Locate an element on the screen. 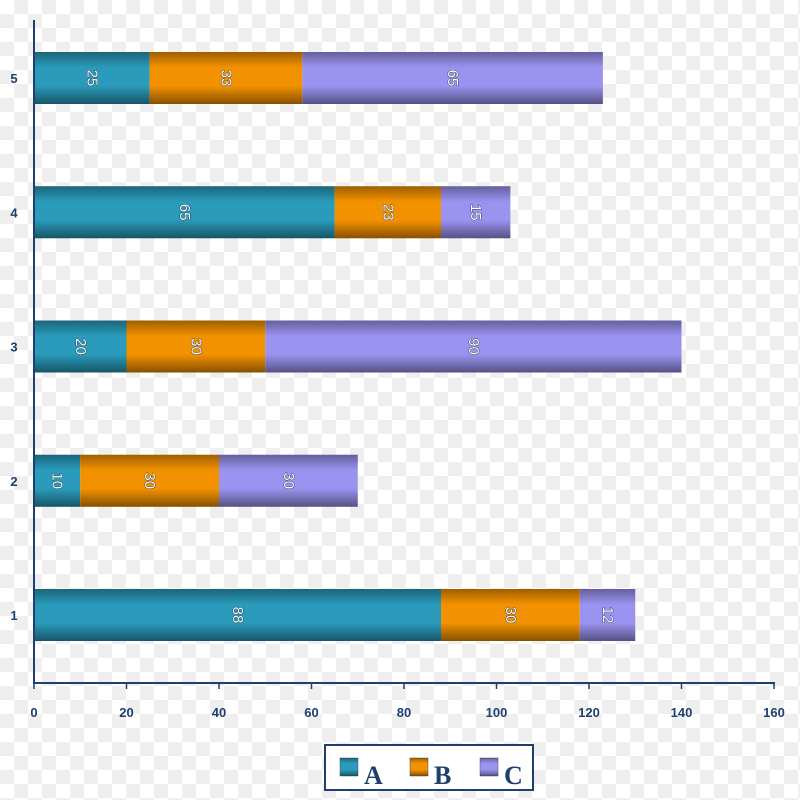  data-label: 20 is located at coordinates (80, 346).